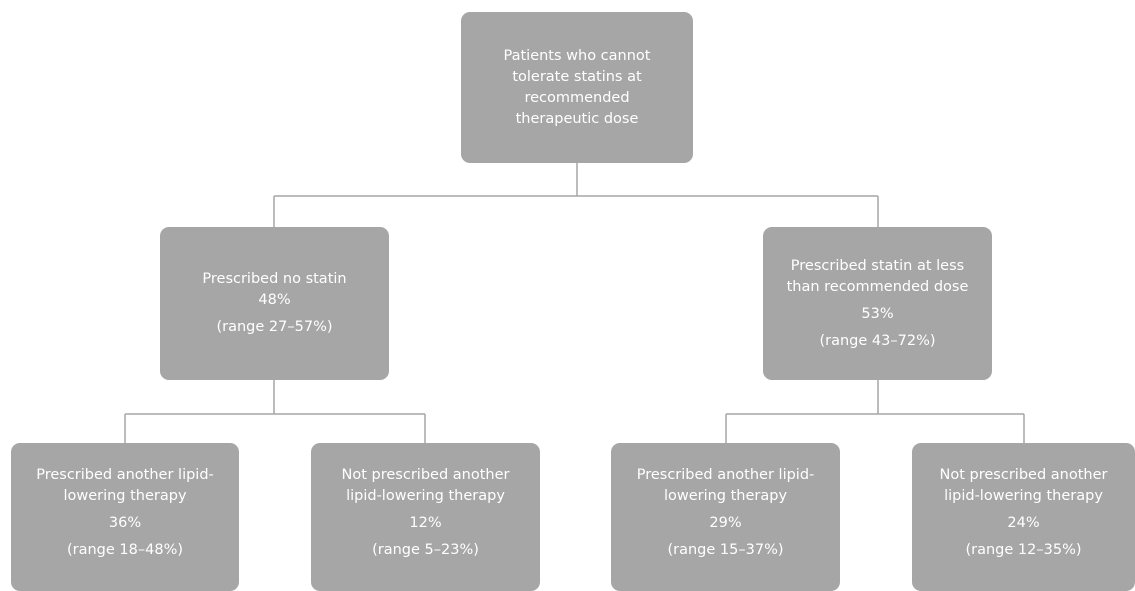  Describe the element at coordinates (577, 118) in the screenshot. I see `root-line-4: therapeutic dose` at that location.